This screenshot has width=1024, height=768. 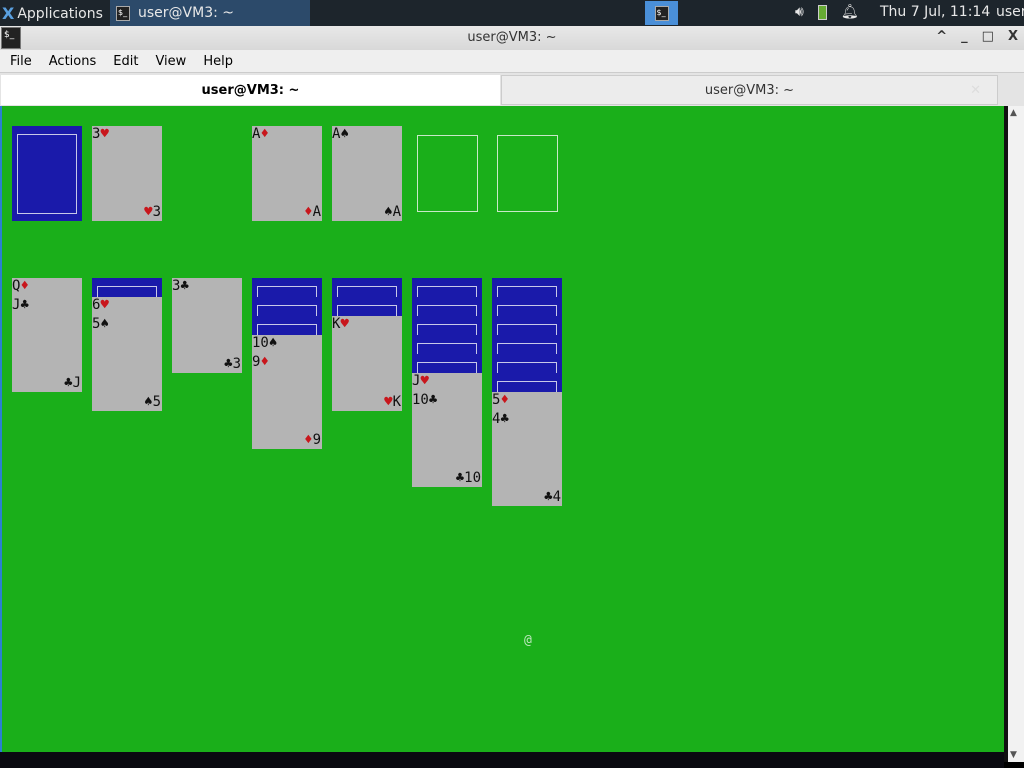 I want to click on menu-edit: Edit, so click(x=126, y=61).